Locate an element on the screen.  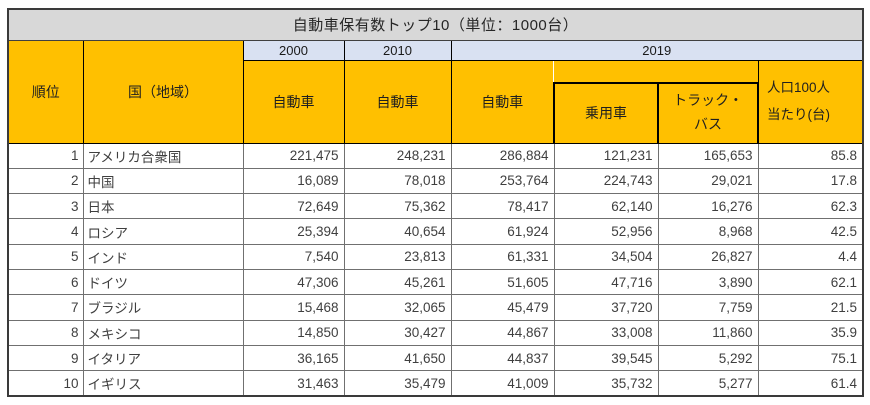
per-capita-cell: 17.8 is located at coordinates (810, 181).